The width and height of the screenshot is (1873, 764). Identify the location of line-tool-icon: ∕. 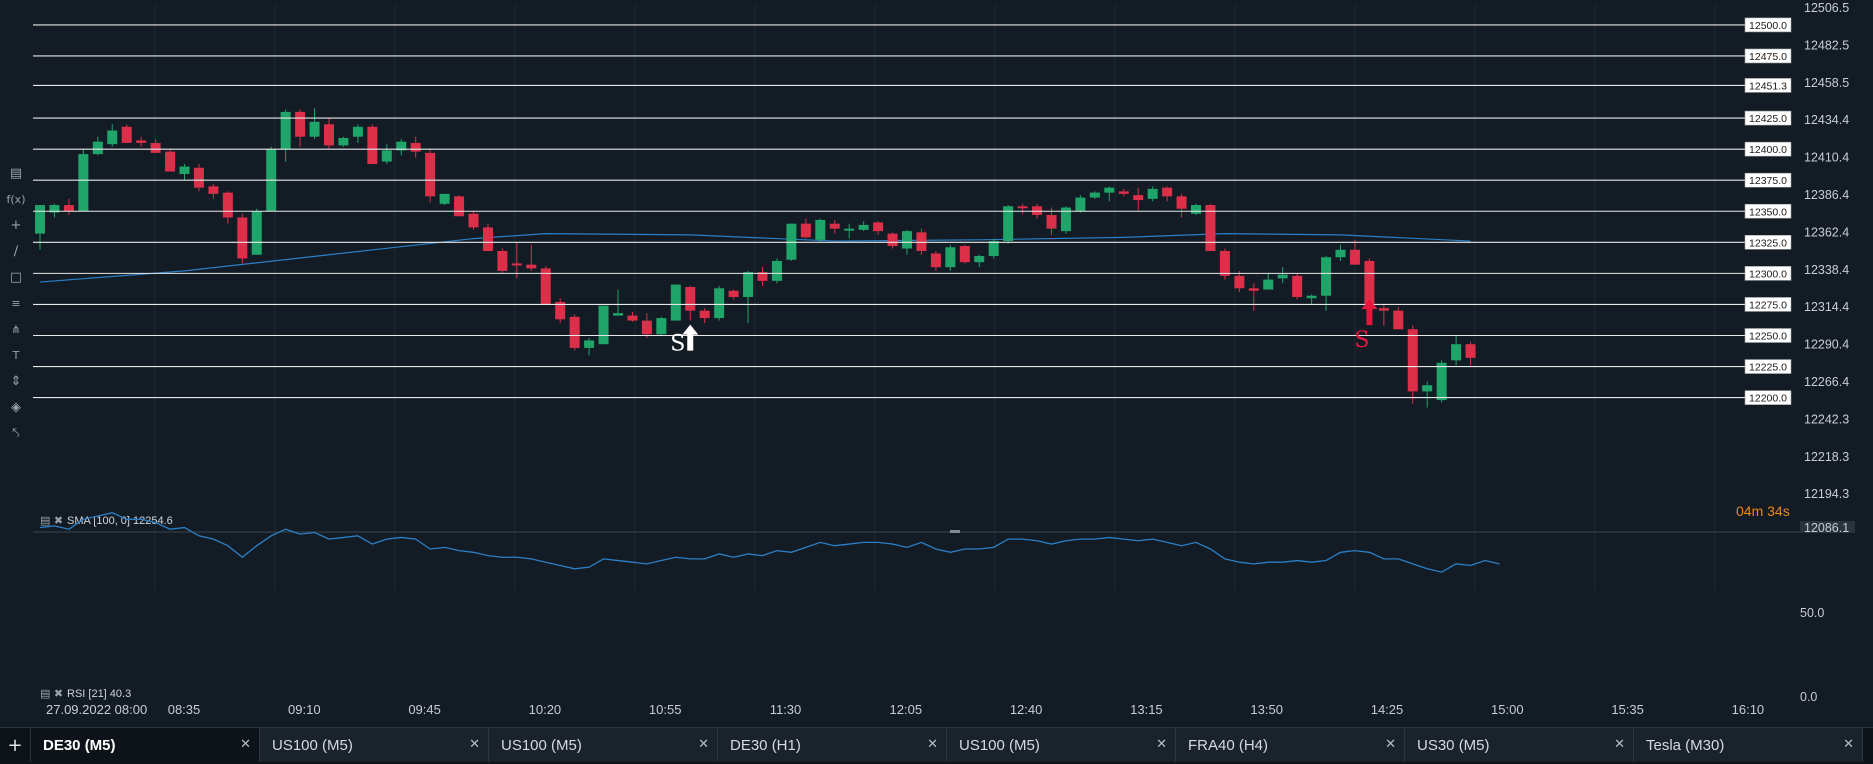
(16, 251).